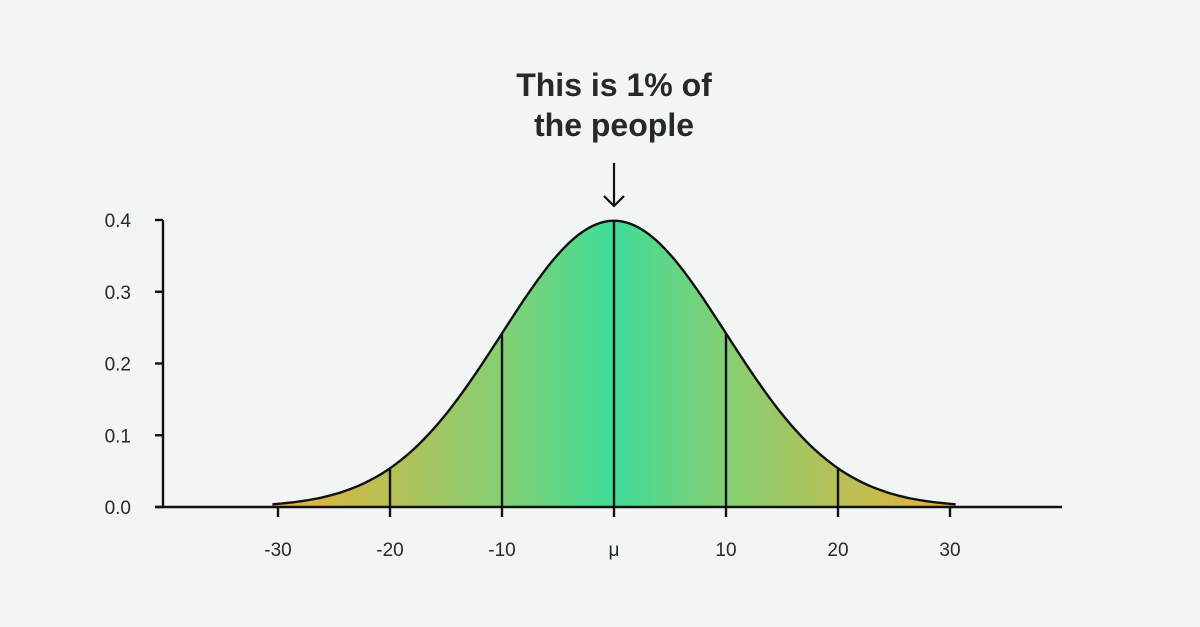  Describe the element at coordinates (118, 436) in the screenshot. I see `y-tick-label: 0.1` at that location.